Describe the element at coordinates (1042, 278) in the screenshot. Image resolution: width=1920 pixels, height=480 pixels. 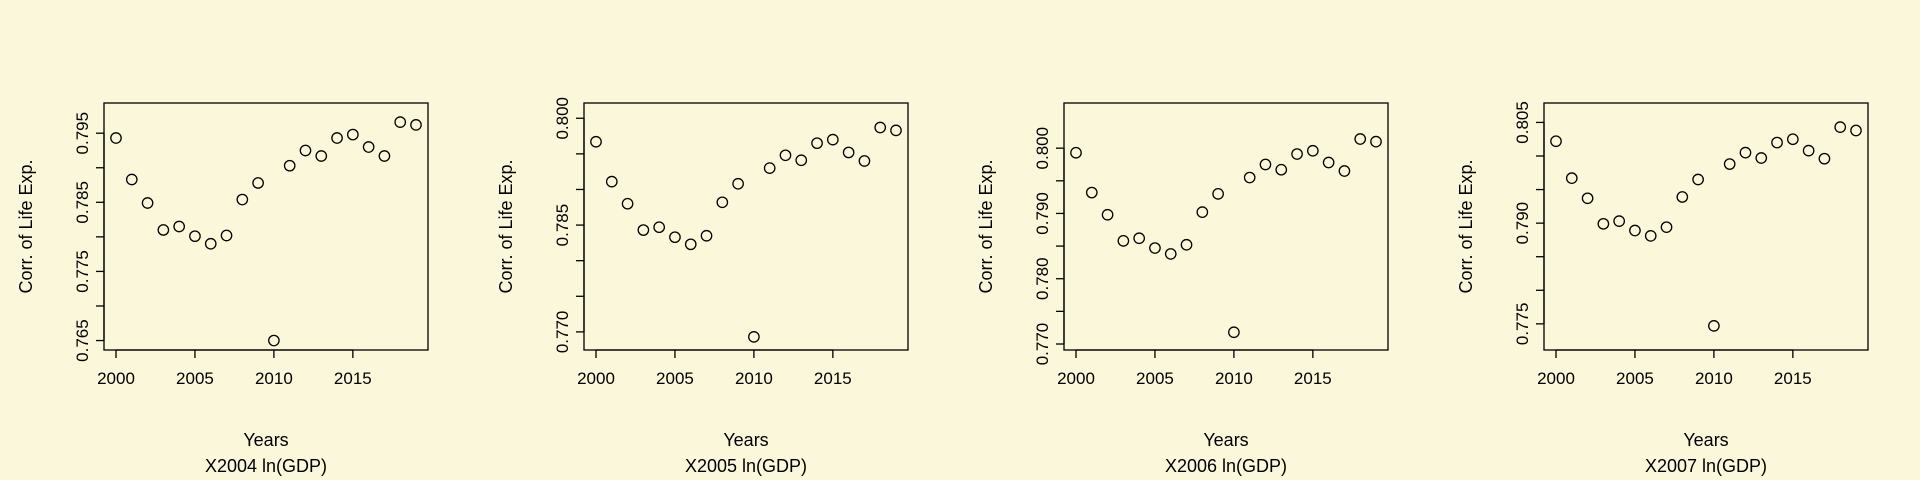
I see `y-tick-label: 0.780` at that location.